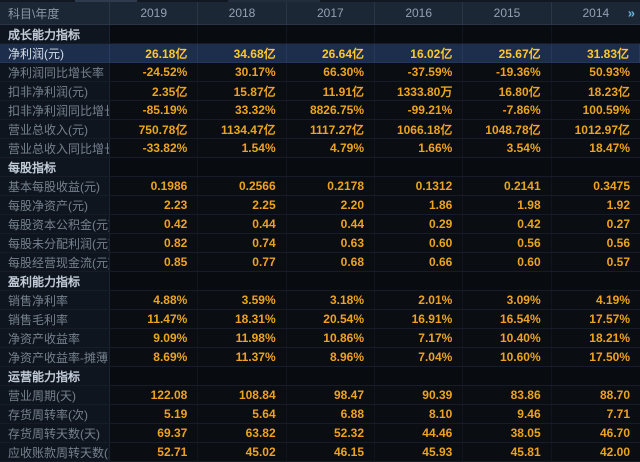 The height and width of the screenshot is (462, 640). I want to click on cell-value: -19.36%, so click(507, 72).